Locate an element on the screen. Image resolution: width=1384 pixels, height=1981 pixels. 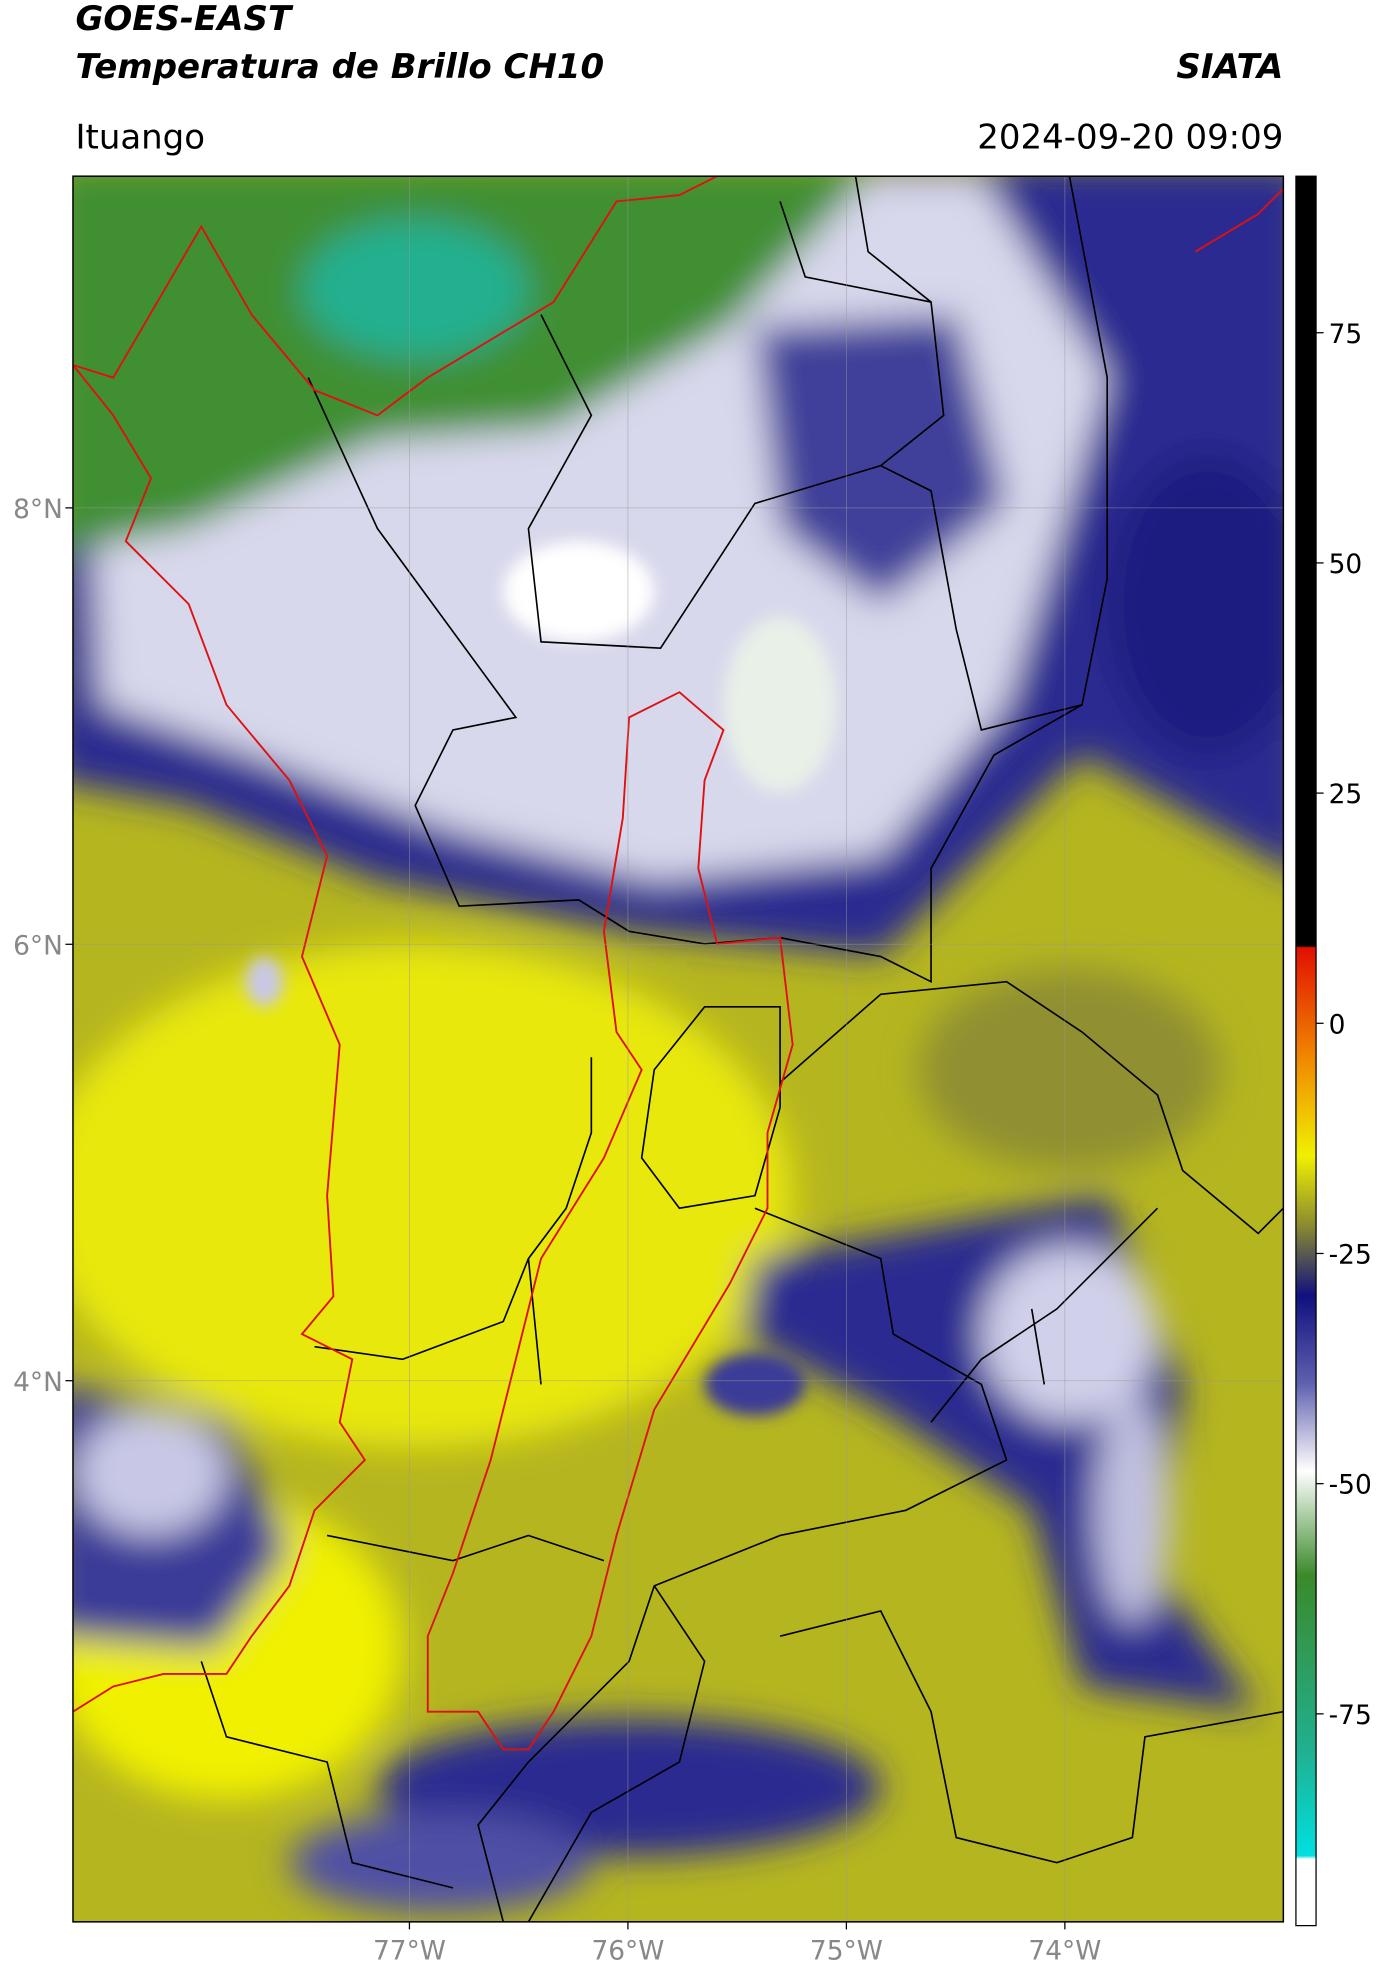
x-tick-label: 75°W is located at coordinates (846, 1951).